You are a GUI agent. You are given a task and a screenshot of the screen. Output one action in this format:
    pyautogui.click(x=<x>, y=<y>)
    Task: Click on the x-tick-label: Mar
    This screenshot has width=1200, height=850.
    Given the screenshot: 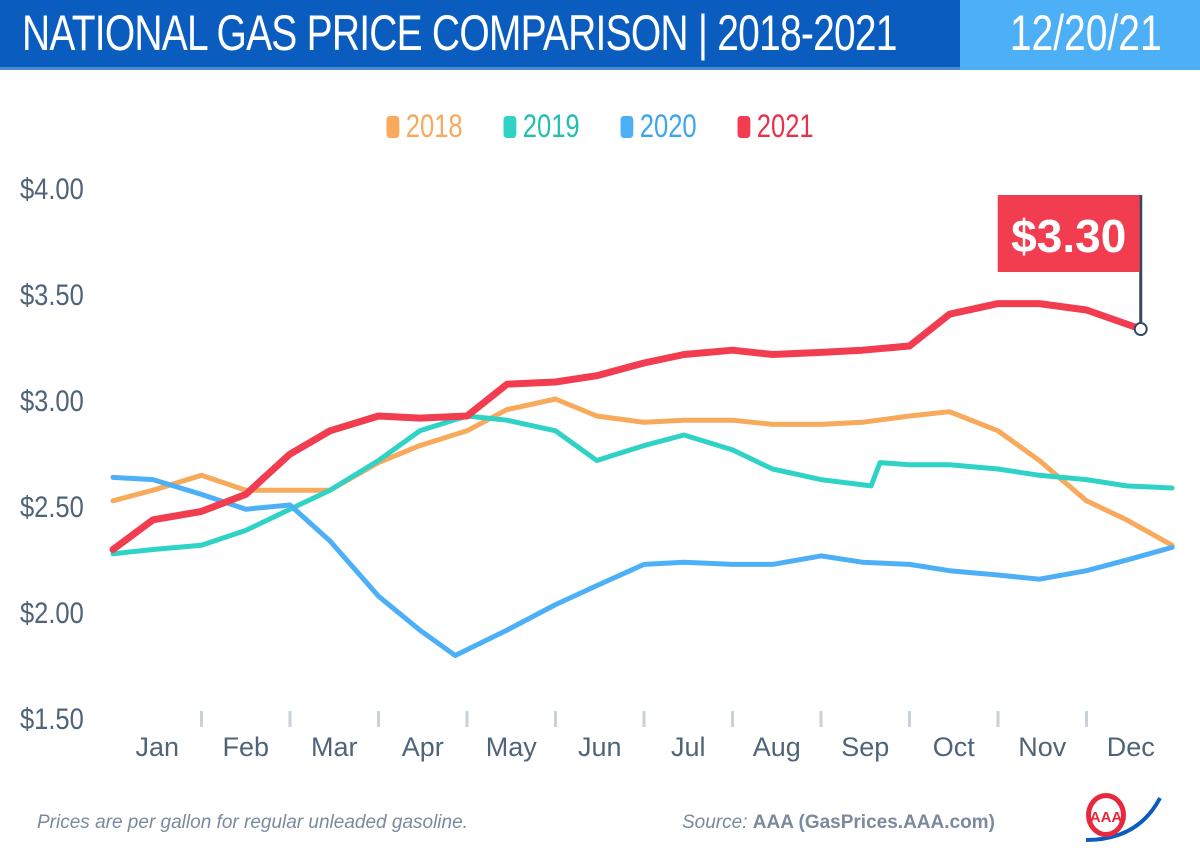 What is the action you would take?
    pyautogui.click(x=334, y=747)
    